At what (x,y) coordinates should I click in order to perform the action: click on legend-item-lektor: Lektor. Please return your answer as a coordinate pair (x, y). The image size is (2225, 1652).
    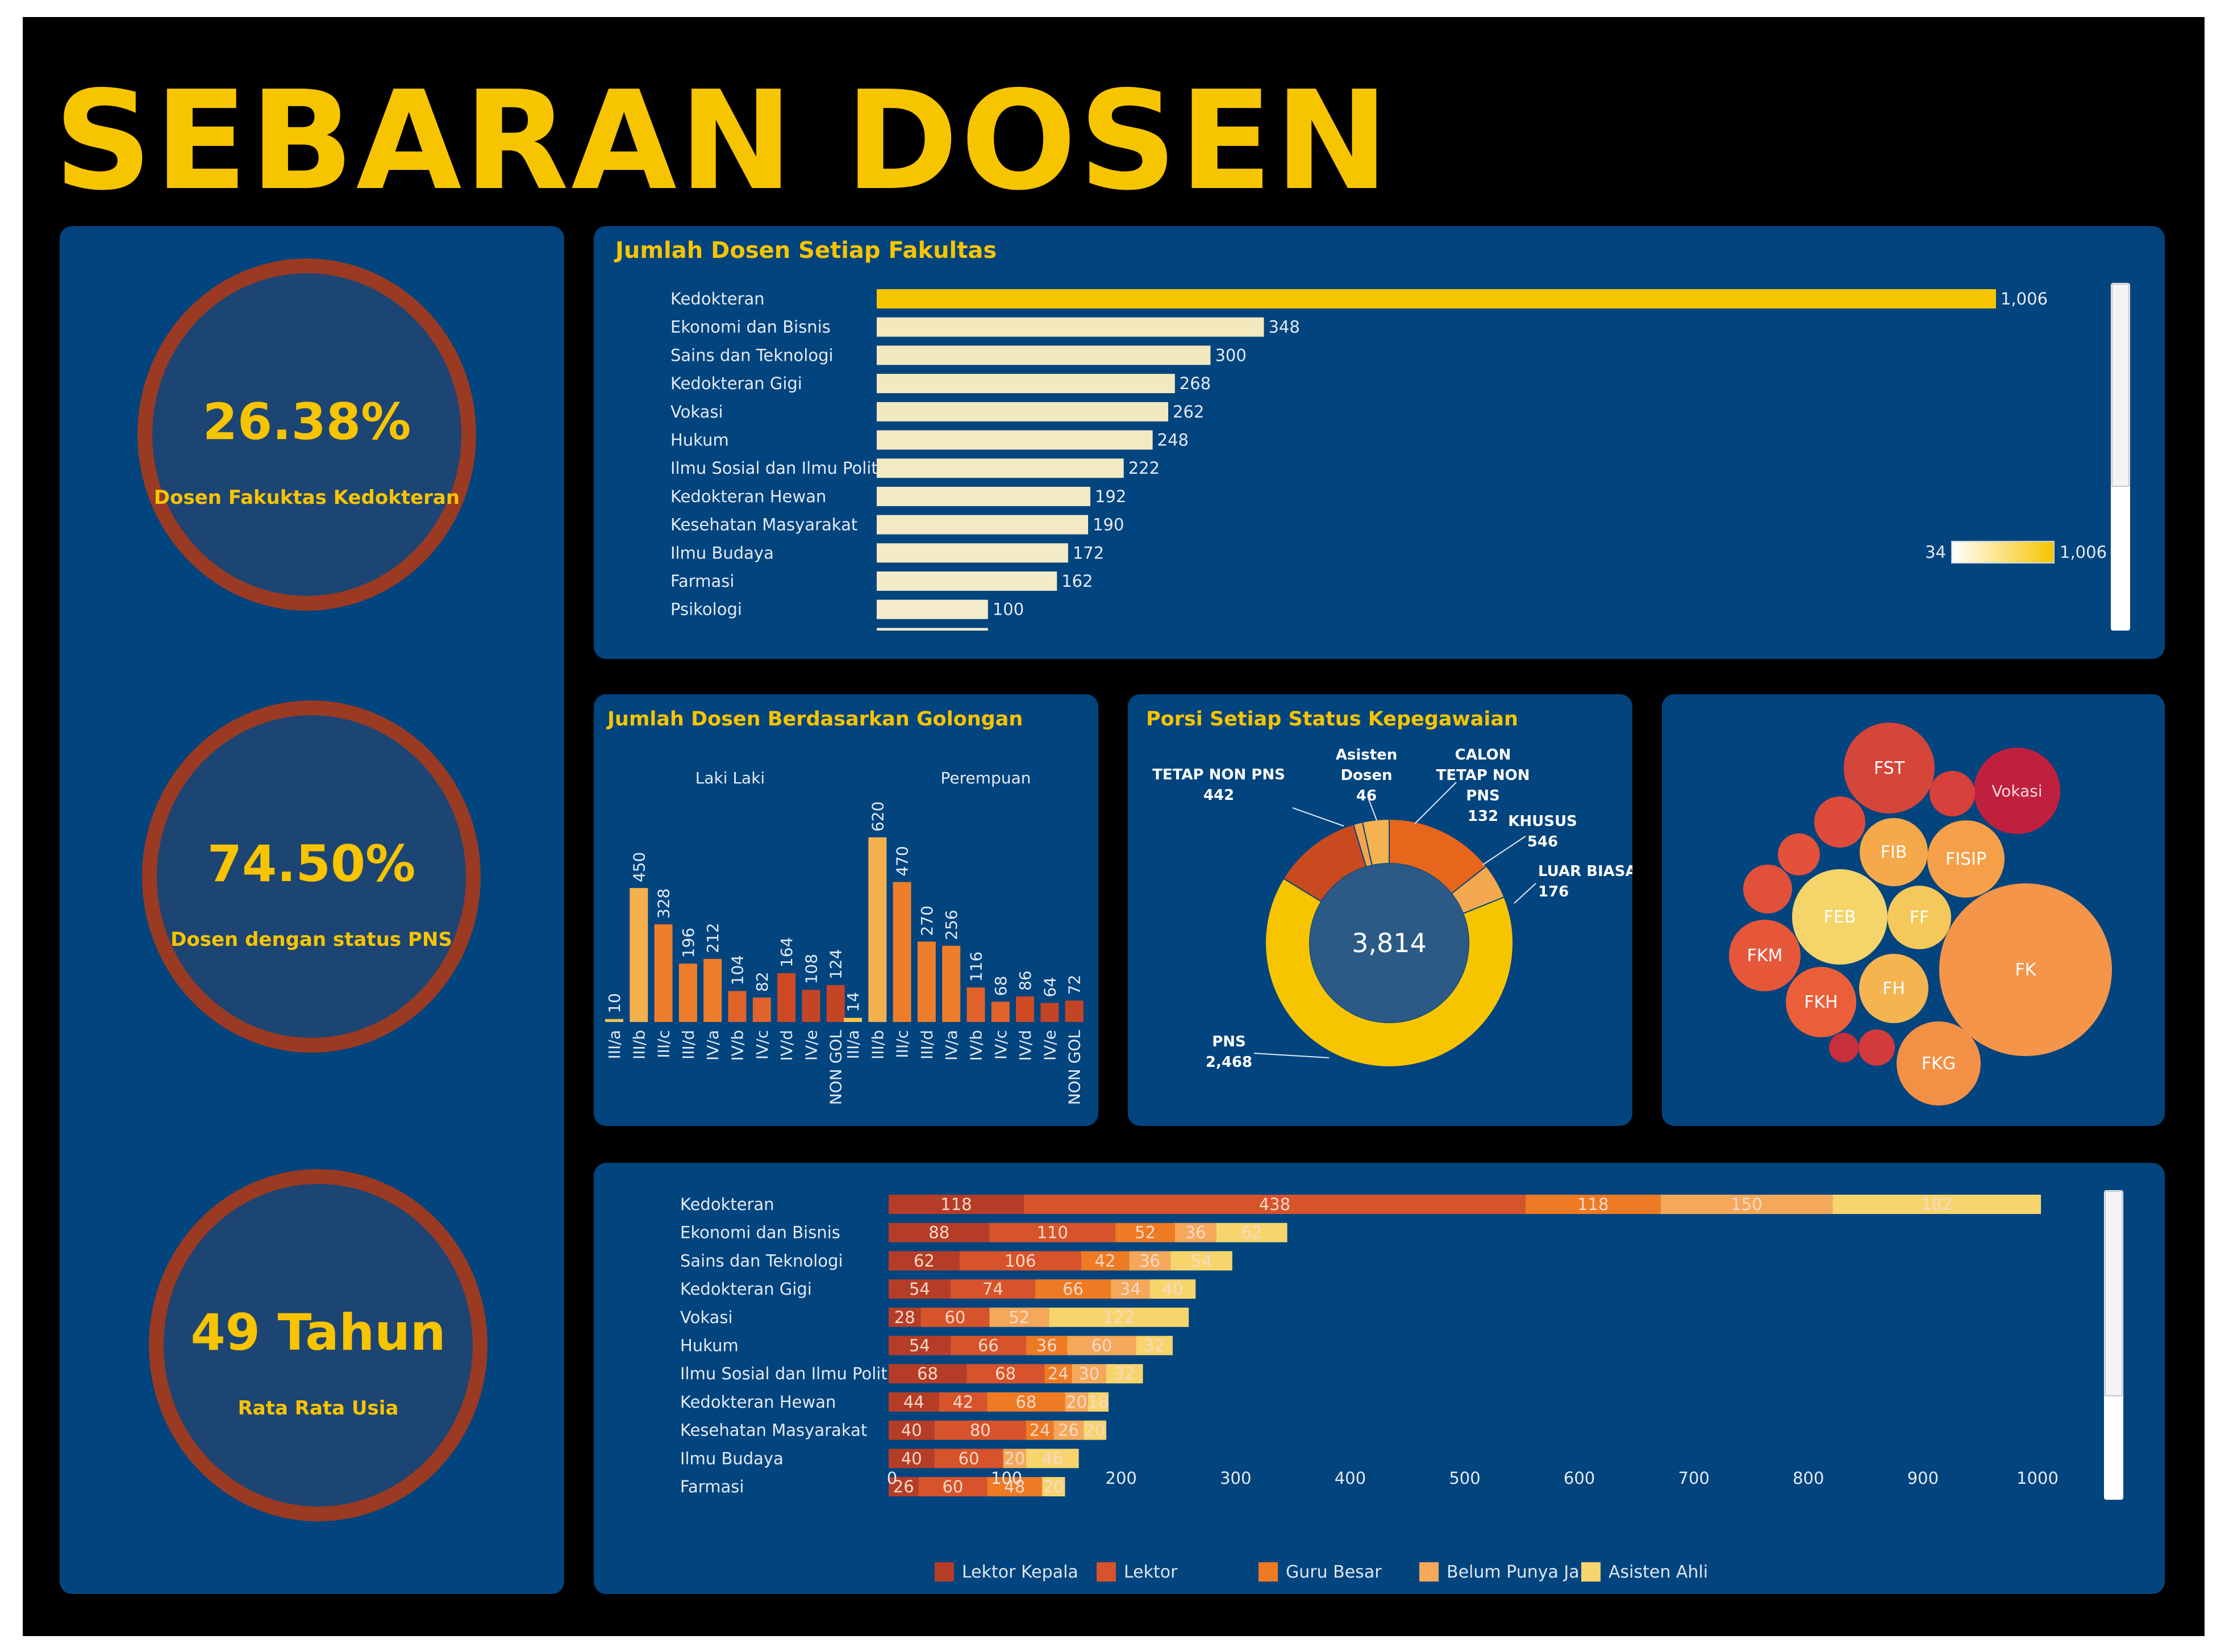
    Looking at the image, I should click on (1137, 1572).